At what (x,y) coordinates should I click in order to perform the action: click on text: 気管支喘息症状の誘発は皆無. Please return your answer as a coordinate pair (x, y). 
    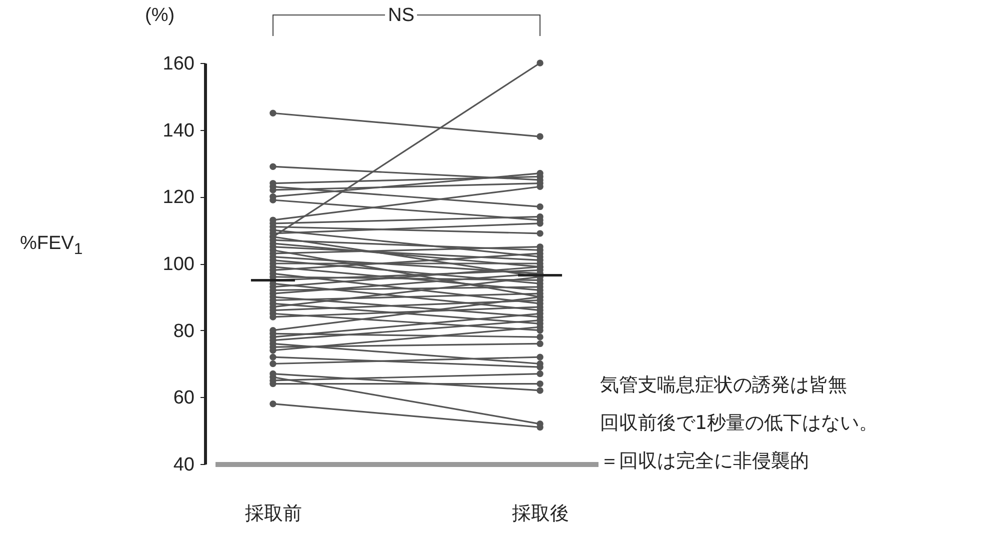
    Looking at the image, I should click on (723, 385).